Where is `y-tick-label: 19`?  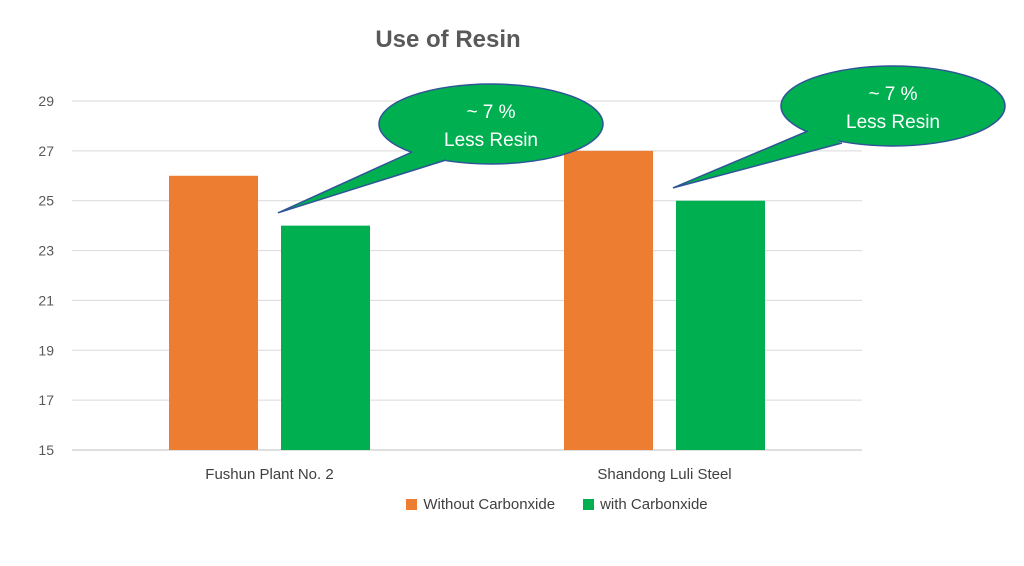
y-tick-label: 19 is located at coordinates (46, 350).